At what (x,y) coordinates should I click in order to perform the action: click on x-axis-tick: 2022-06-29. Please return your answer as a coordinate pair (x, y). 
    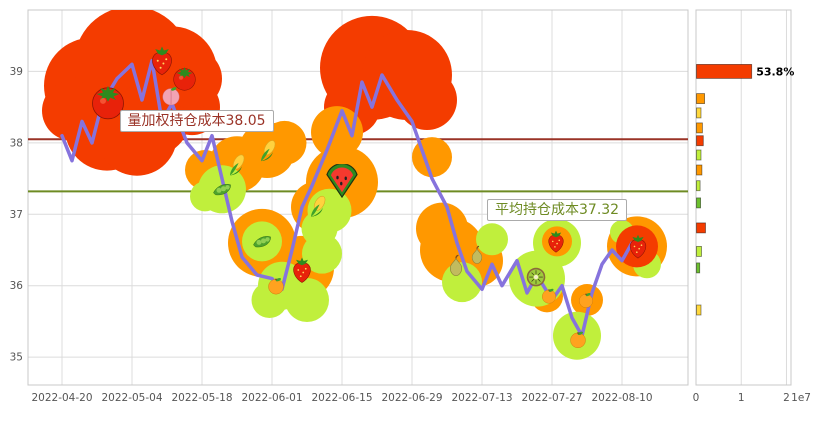
    Looking at the image, I should click on (411, 398).